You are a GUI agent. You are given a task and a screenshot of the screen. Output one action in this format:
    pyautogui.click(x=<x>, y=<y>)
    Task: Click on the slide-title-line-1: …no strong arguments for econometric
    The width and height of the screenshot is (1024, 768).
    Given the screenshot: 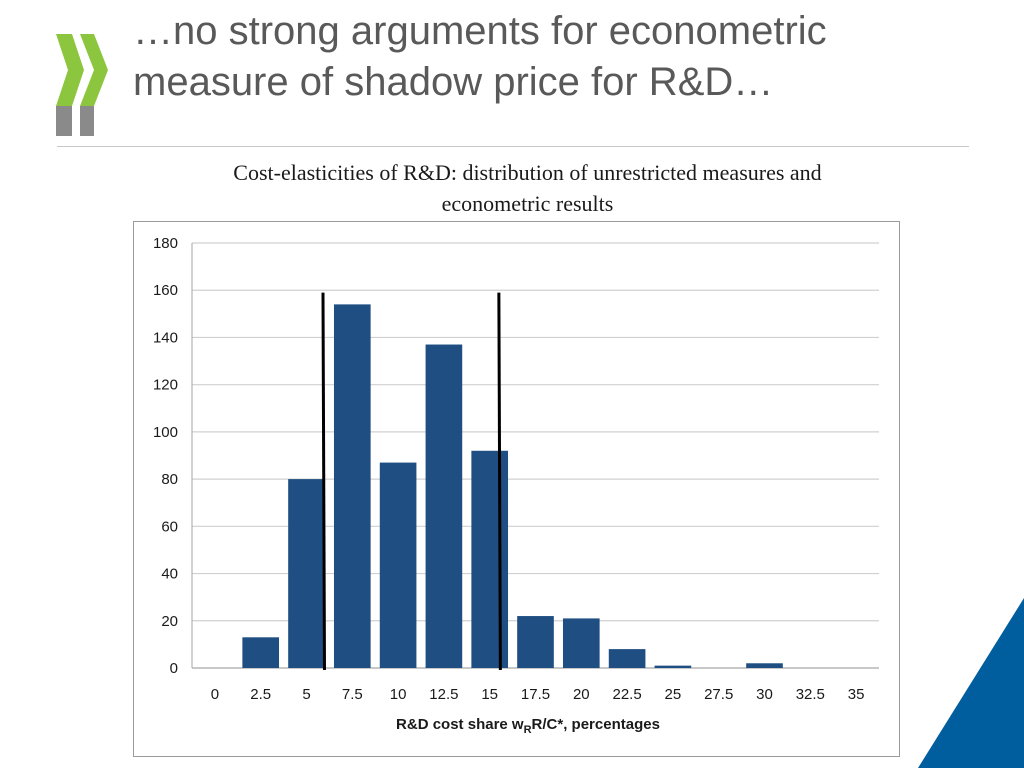 What is the action you would take?
    pyautogui.click(x=480, y=31)
    